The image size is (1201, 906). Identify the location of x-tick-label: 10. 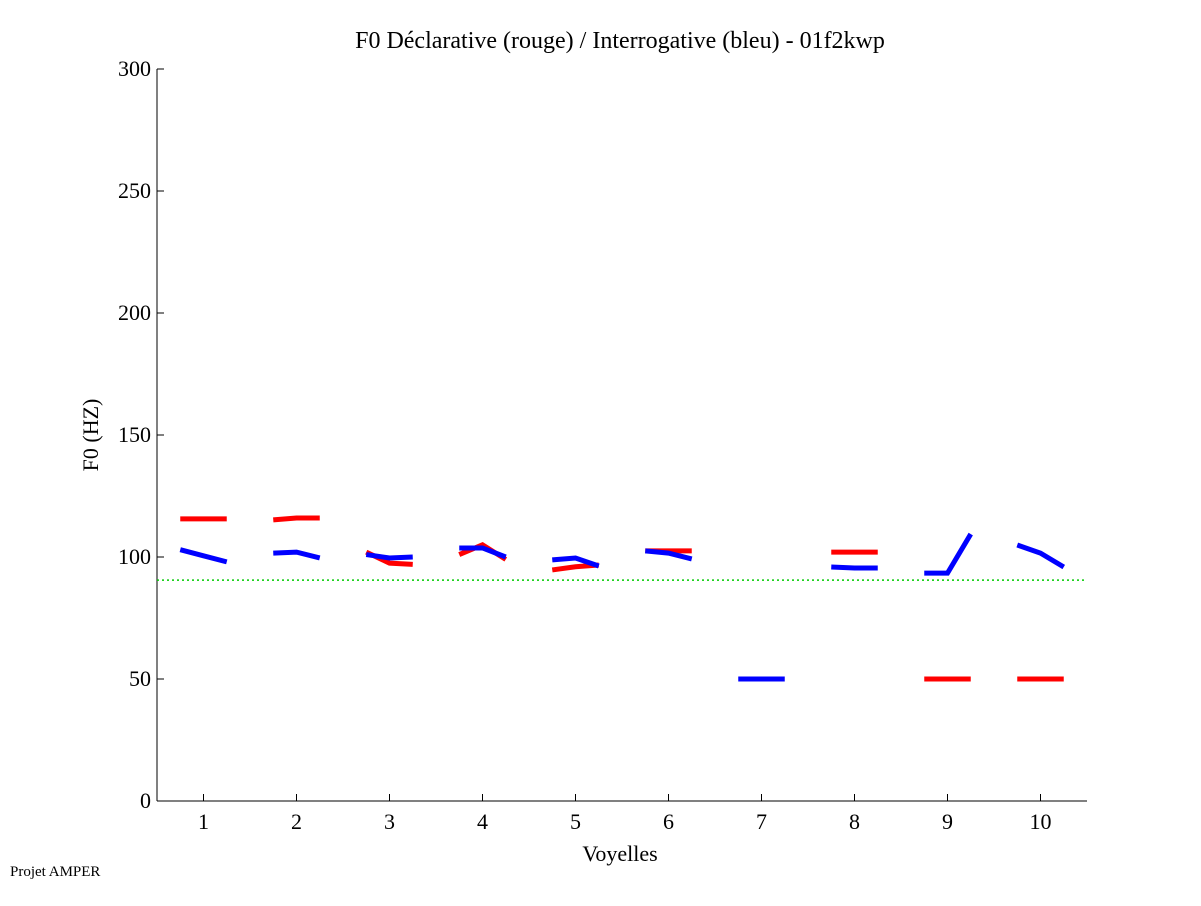
(1041, 821).